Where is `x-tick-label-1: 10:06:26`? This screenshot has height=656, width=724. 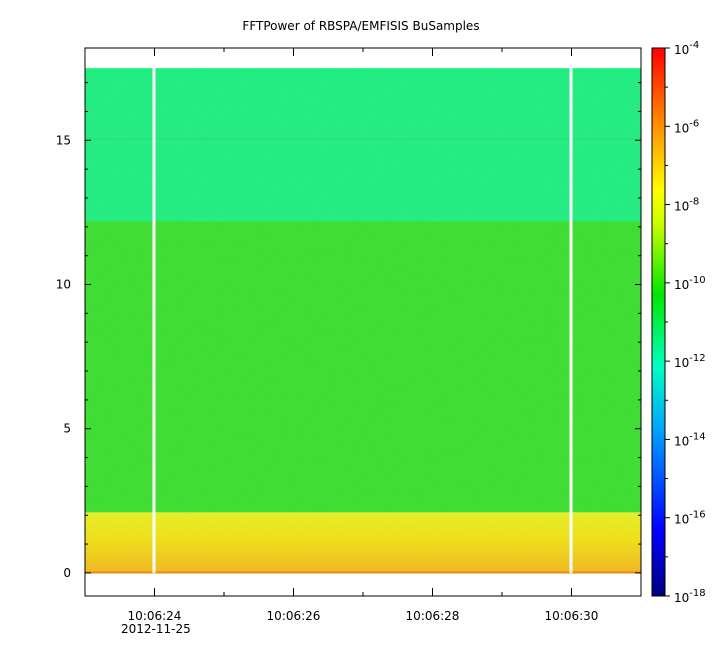 x-tick-label-1: 10:06:26 is located at coordinates (294, 616).